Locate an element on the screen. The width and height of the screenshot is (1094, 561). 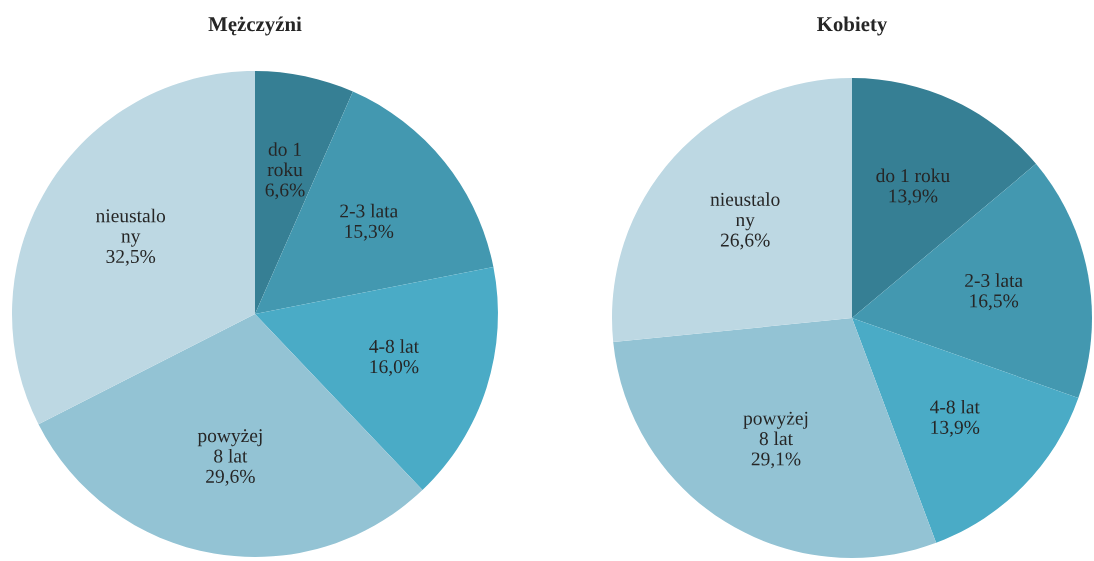
chart-title: Mężczyźni is located at coordinates (255, 26).